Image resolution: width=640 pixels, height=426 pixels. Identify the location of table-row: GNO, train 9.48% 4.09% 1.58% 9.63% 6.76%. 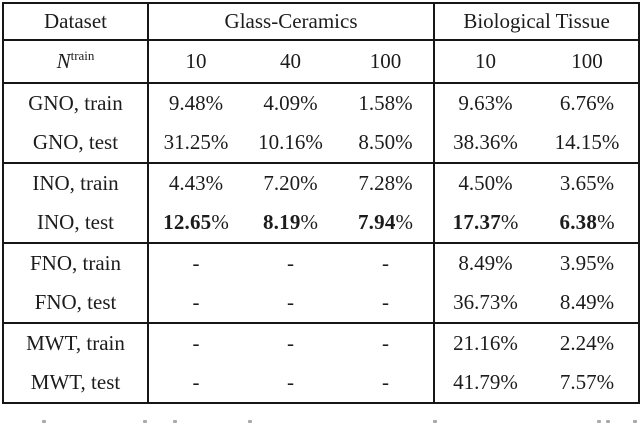
(321, 102).